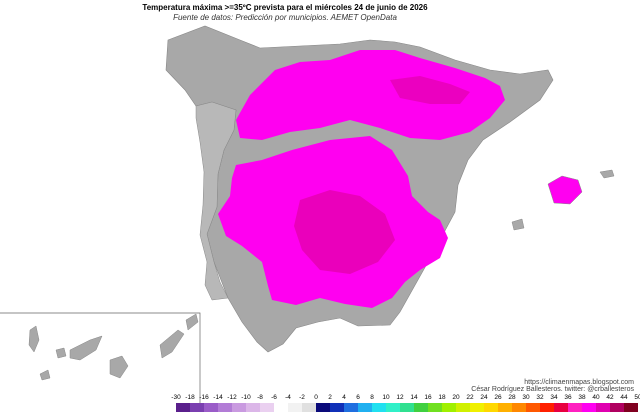 The image size is (640, 412). Describe the element at coordinates (498, 397) in the screenshot. I see `legend-label: 26` at that location.